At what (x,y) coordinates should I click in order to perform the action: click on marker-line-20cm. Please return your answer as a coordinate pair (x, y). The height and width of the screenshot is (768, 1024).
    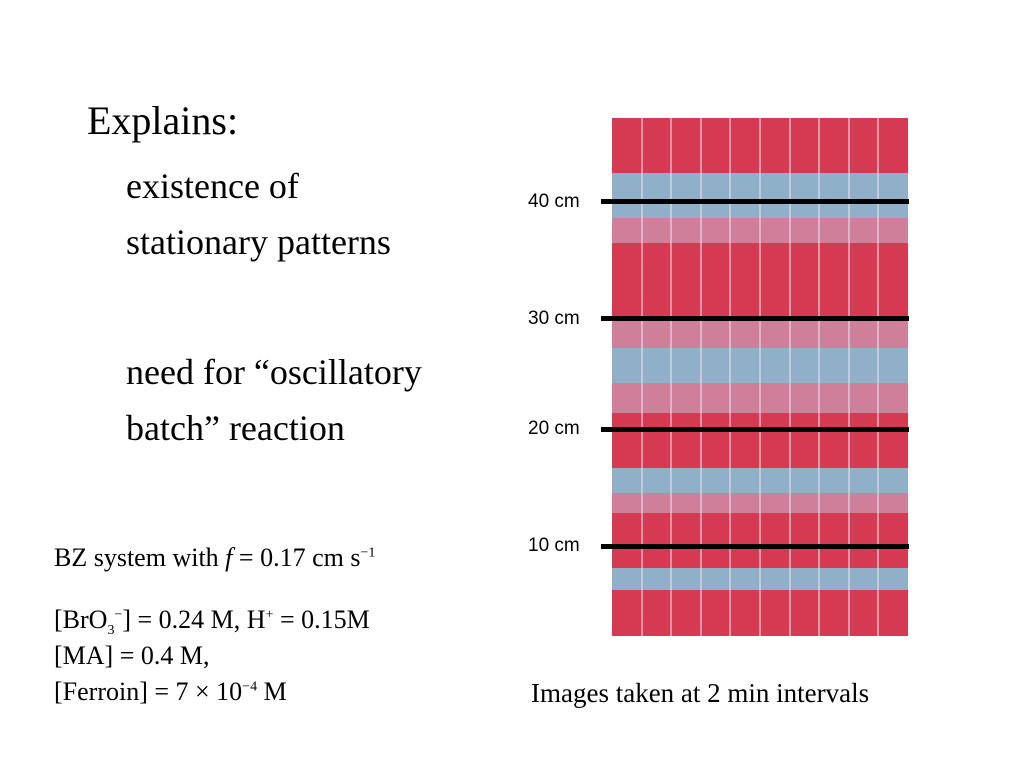
    Looking at the image, I should click on (755, 429).